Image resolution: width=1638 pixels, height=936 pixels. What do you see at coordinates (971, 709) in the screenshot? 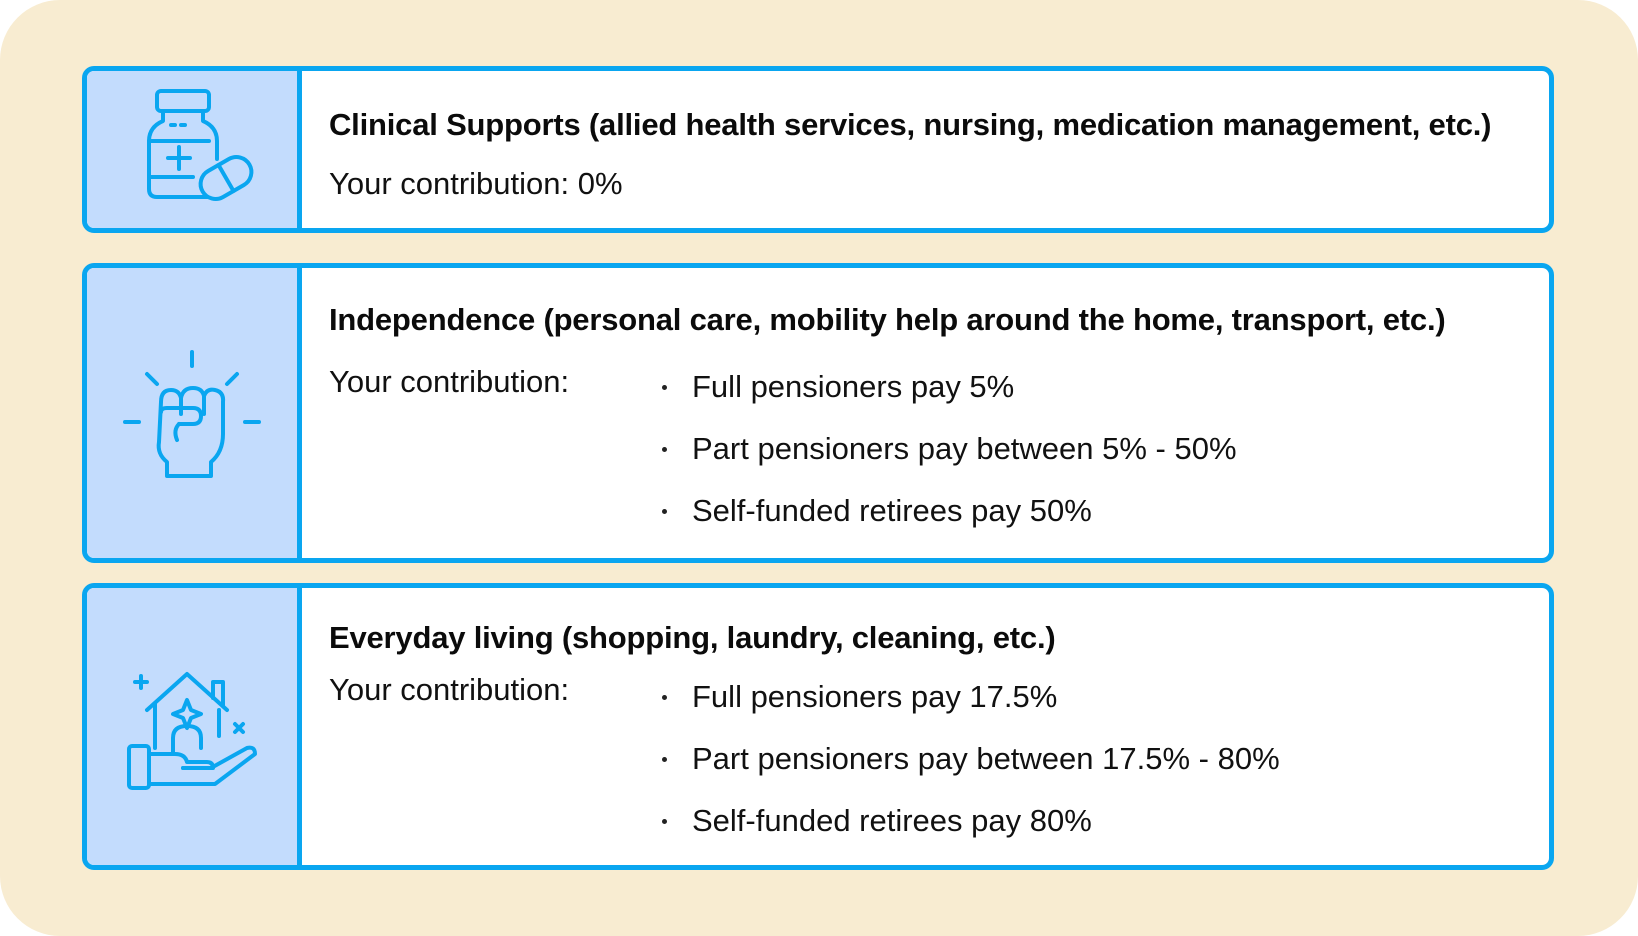
I see `list-item: Full pensioners pay 17.5%` at bounding box center [971, 709].